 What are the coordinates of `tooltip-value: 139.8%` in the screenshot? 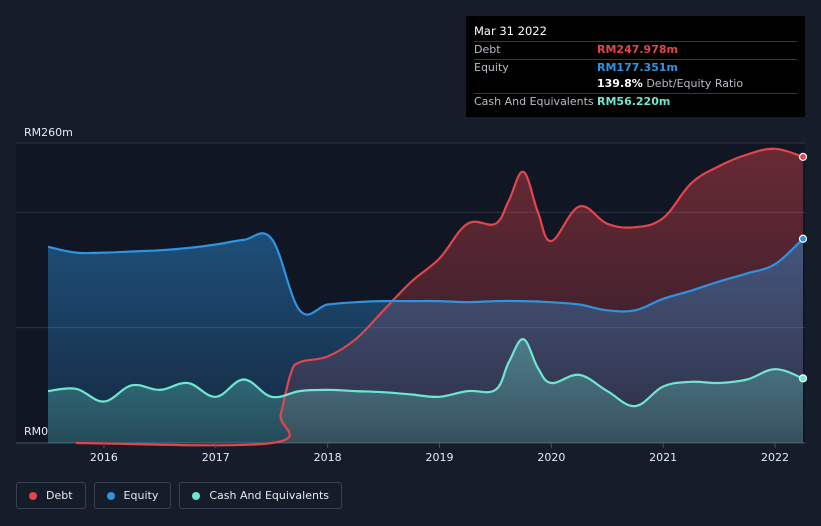 It's located at (620, 83).